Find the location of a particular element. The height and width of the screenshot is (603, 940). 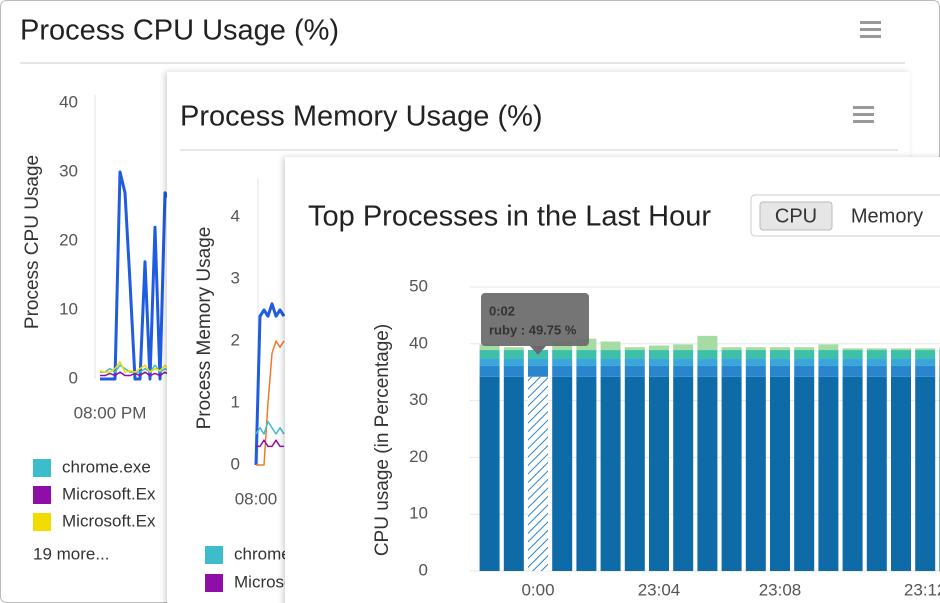

chart-title: Process CPU Usage (%) is located at coordinates (179, 31).